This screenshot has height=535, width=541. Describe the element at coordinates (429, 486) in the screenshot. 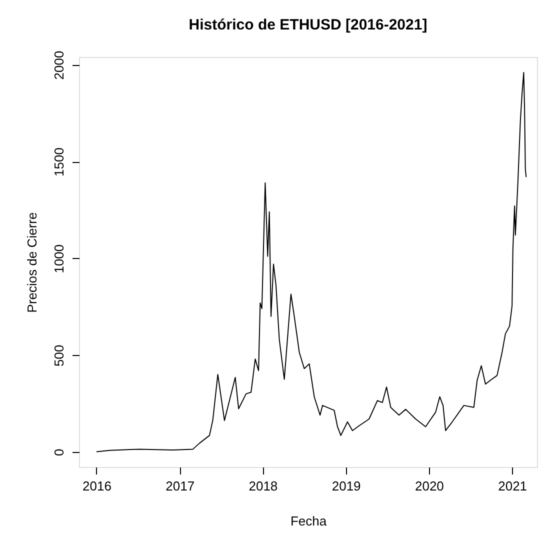

I see `x-tick-label: 2020` at that location.